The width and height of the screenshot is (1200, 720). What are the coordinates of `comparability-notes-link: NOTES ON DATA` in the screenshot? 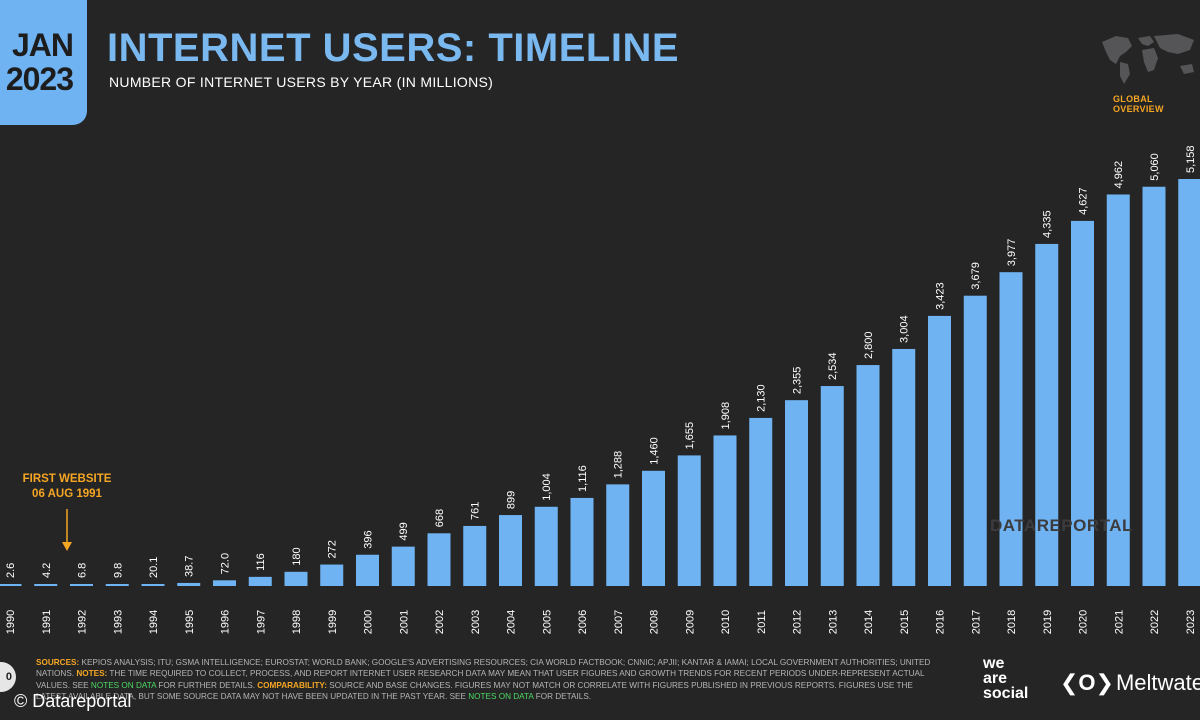 It's located at (501, 696).